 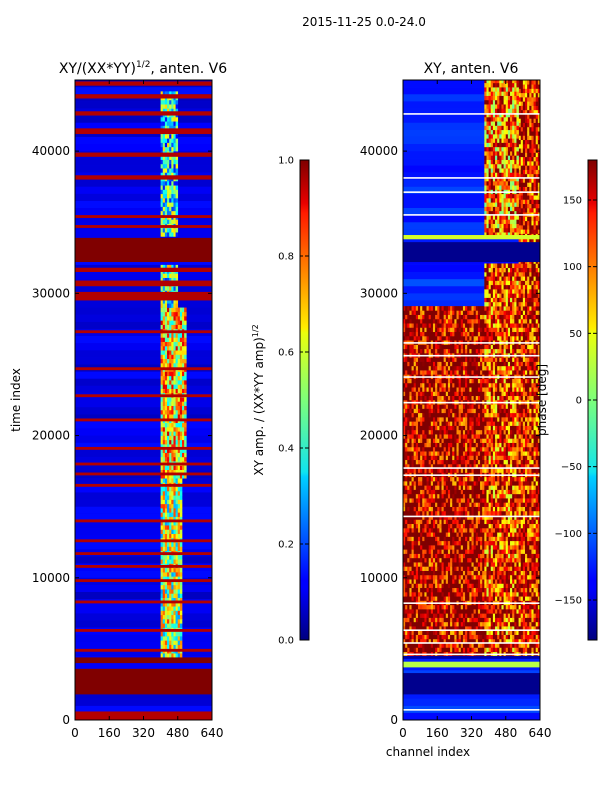 I want to click on heatmap-stripe, so click(x=143, y=524).